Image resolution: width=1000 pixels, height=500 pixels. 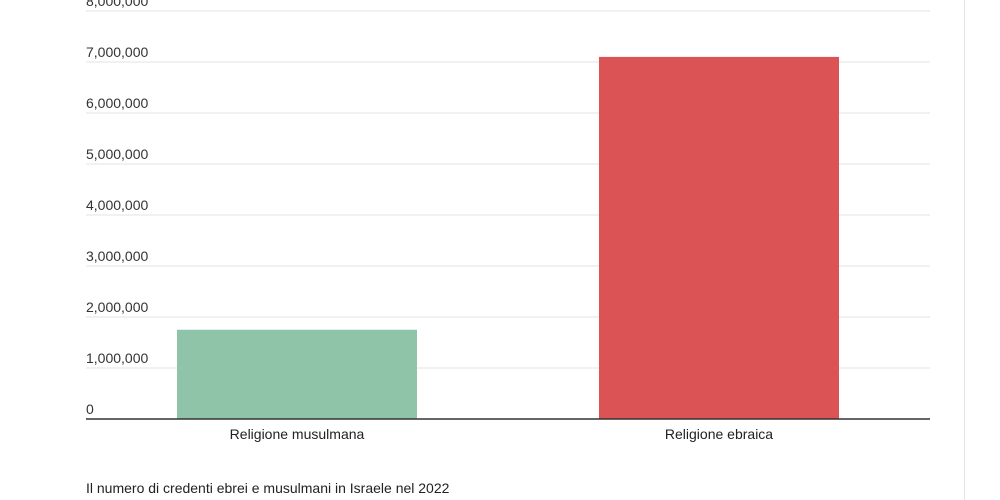 What do you see at coordinates (117, 358) in the screenshot?
I see `y-tick-label: 1,000,000` at bounding box center [117, 358].